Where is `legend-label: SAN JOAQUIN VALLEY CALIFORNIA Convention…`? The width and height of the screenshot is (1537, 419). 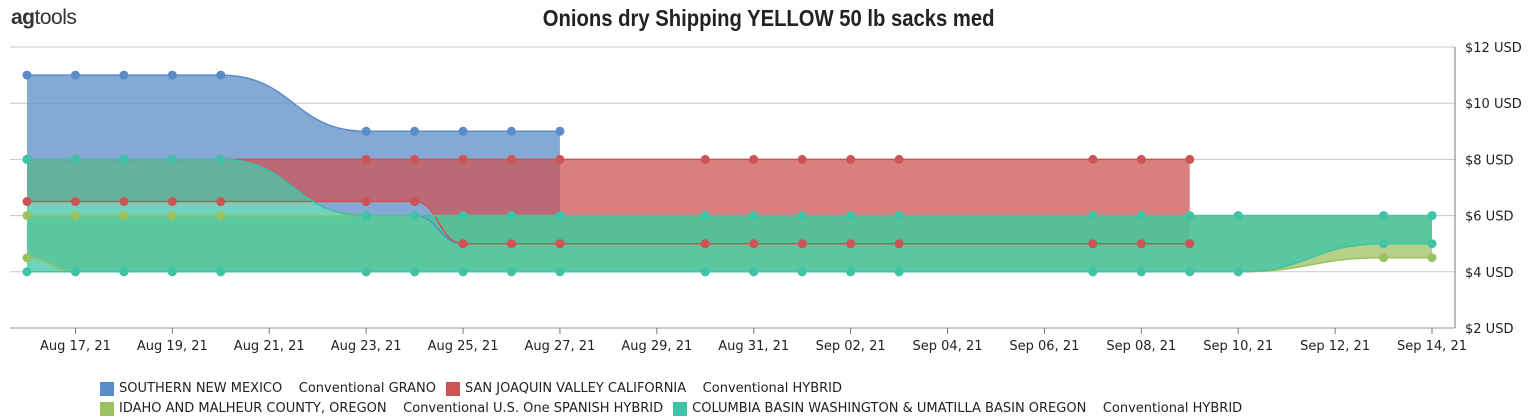 legend-label: SAN JOAQUIN VALLEY CALIFORNIA Convention… is located at coordinates (654, 388).